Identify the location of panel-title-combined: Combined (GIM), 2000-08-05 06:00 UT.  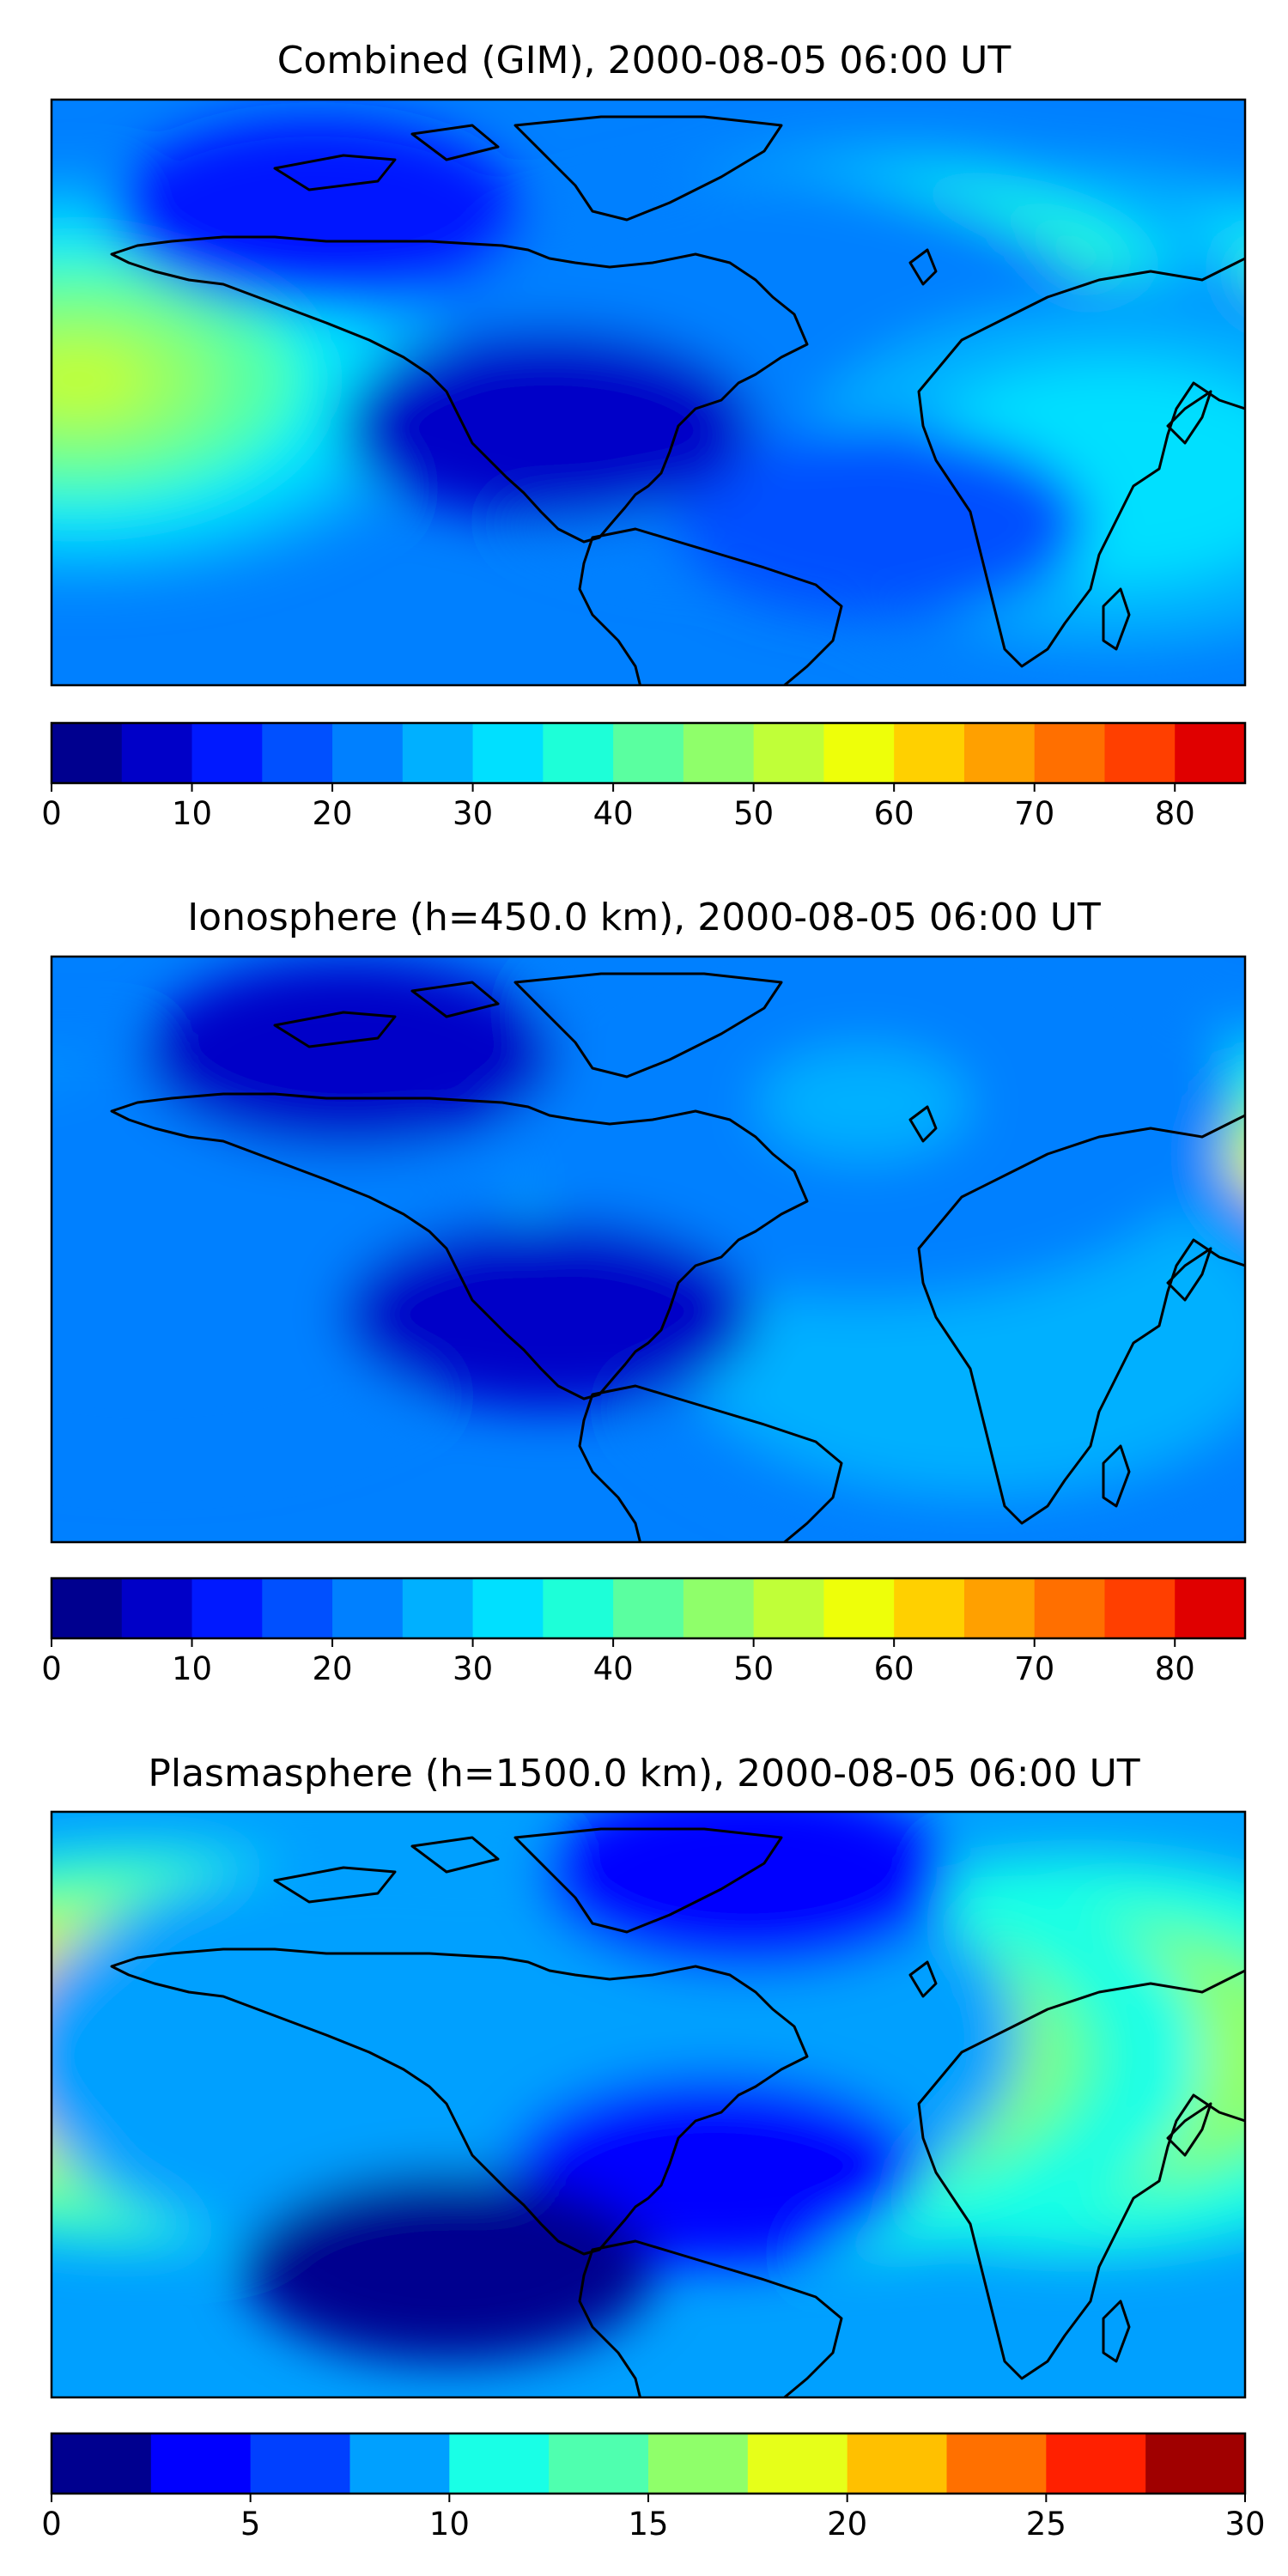
(644, 61).